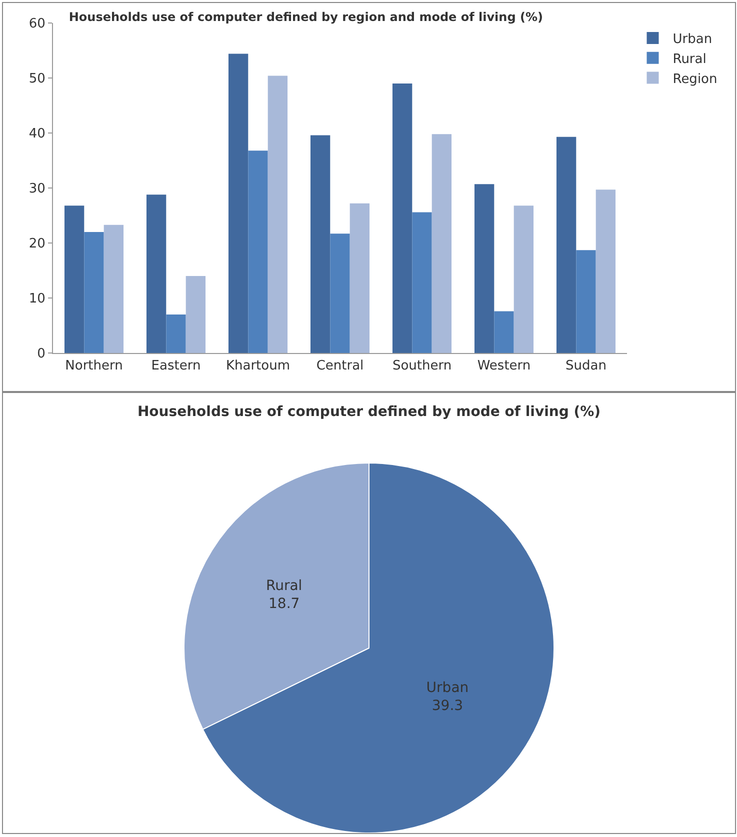  What do you see at coordinates (37, 134) in the screenshot?
I see `y-tick-label: 40` at bounding box center [37, 134].